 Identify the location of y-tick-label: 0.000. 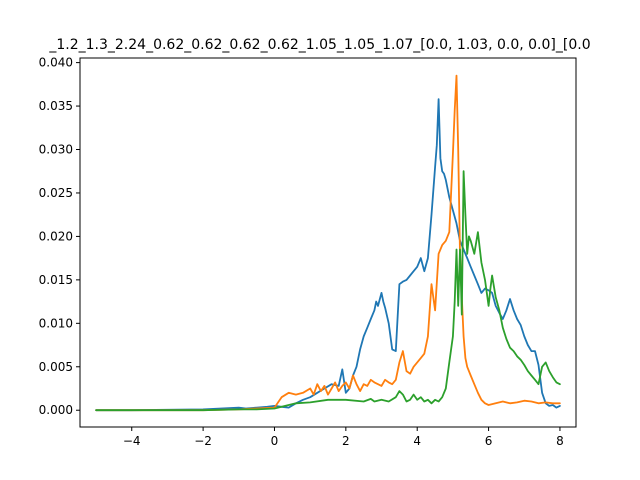
(56, 410).